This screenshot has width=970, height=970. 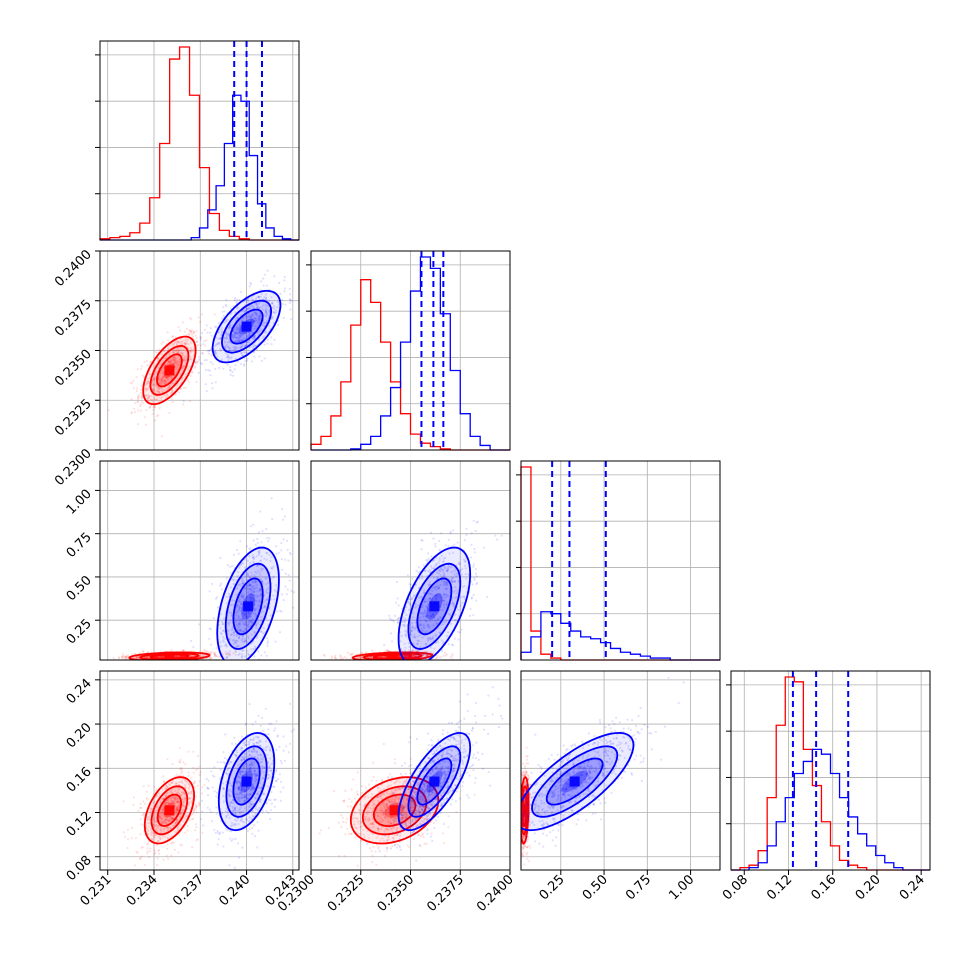 I want to click on panel-frame, so click(x=199, y=140).